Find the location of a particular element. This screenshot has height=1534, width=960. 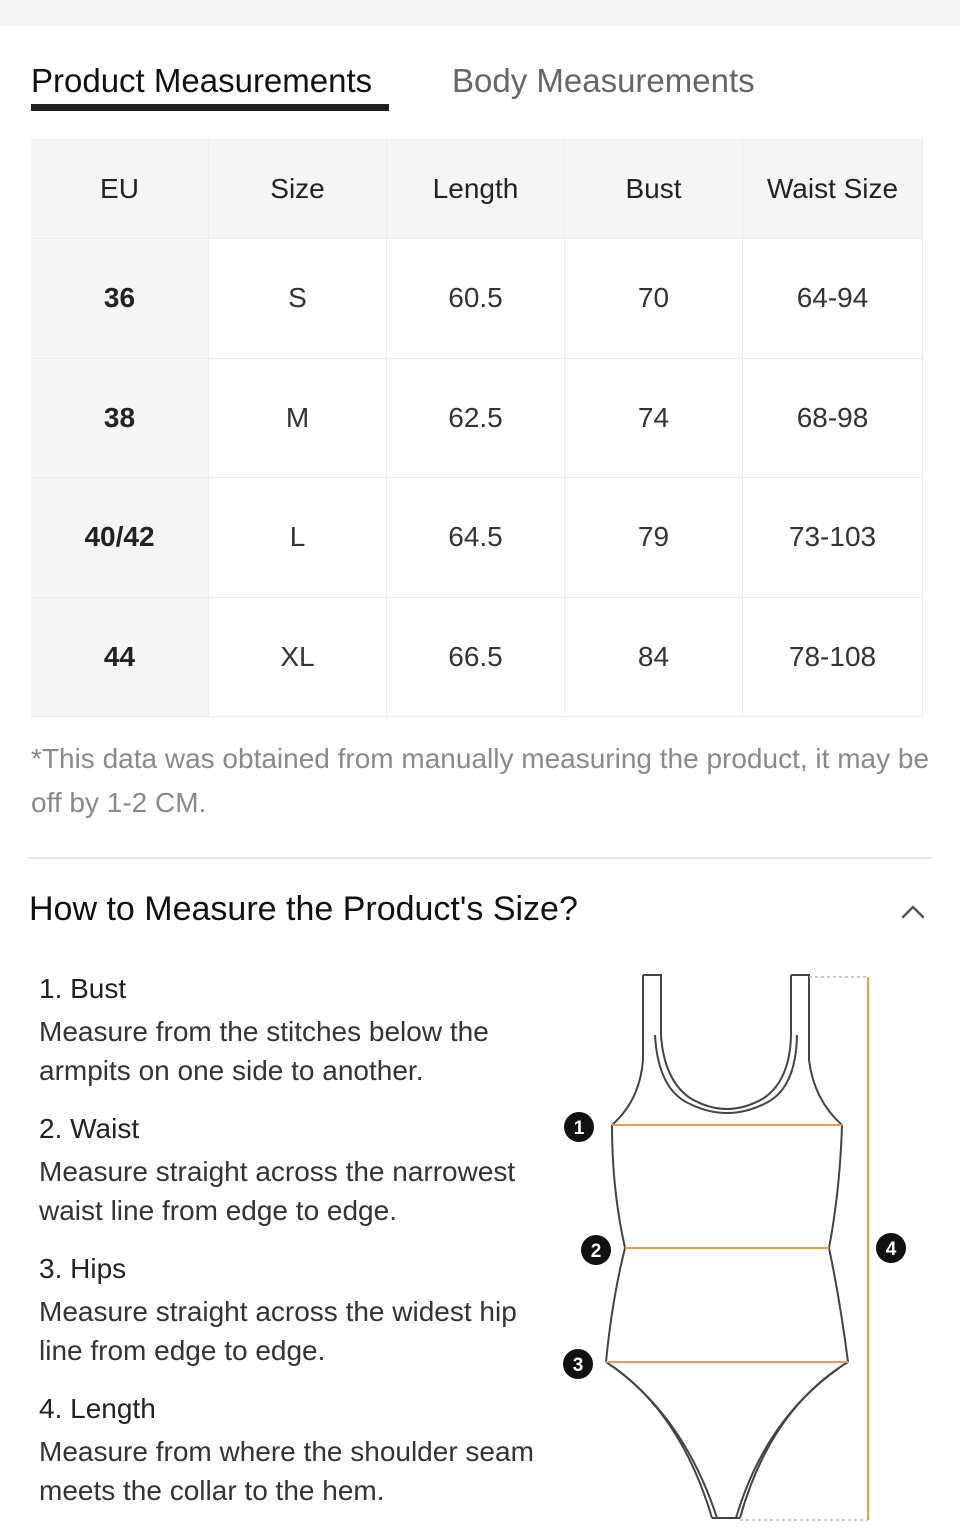

cell-bust: 79 is located at coordinates (654, 538).